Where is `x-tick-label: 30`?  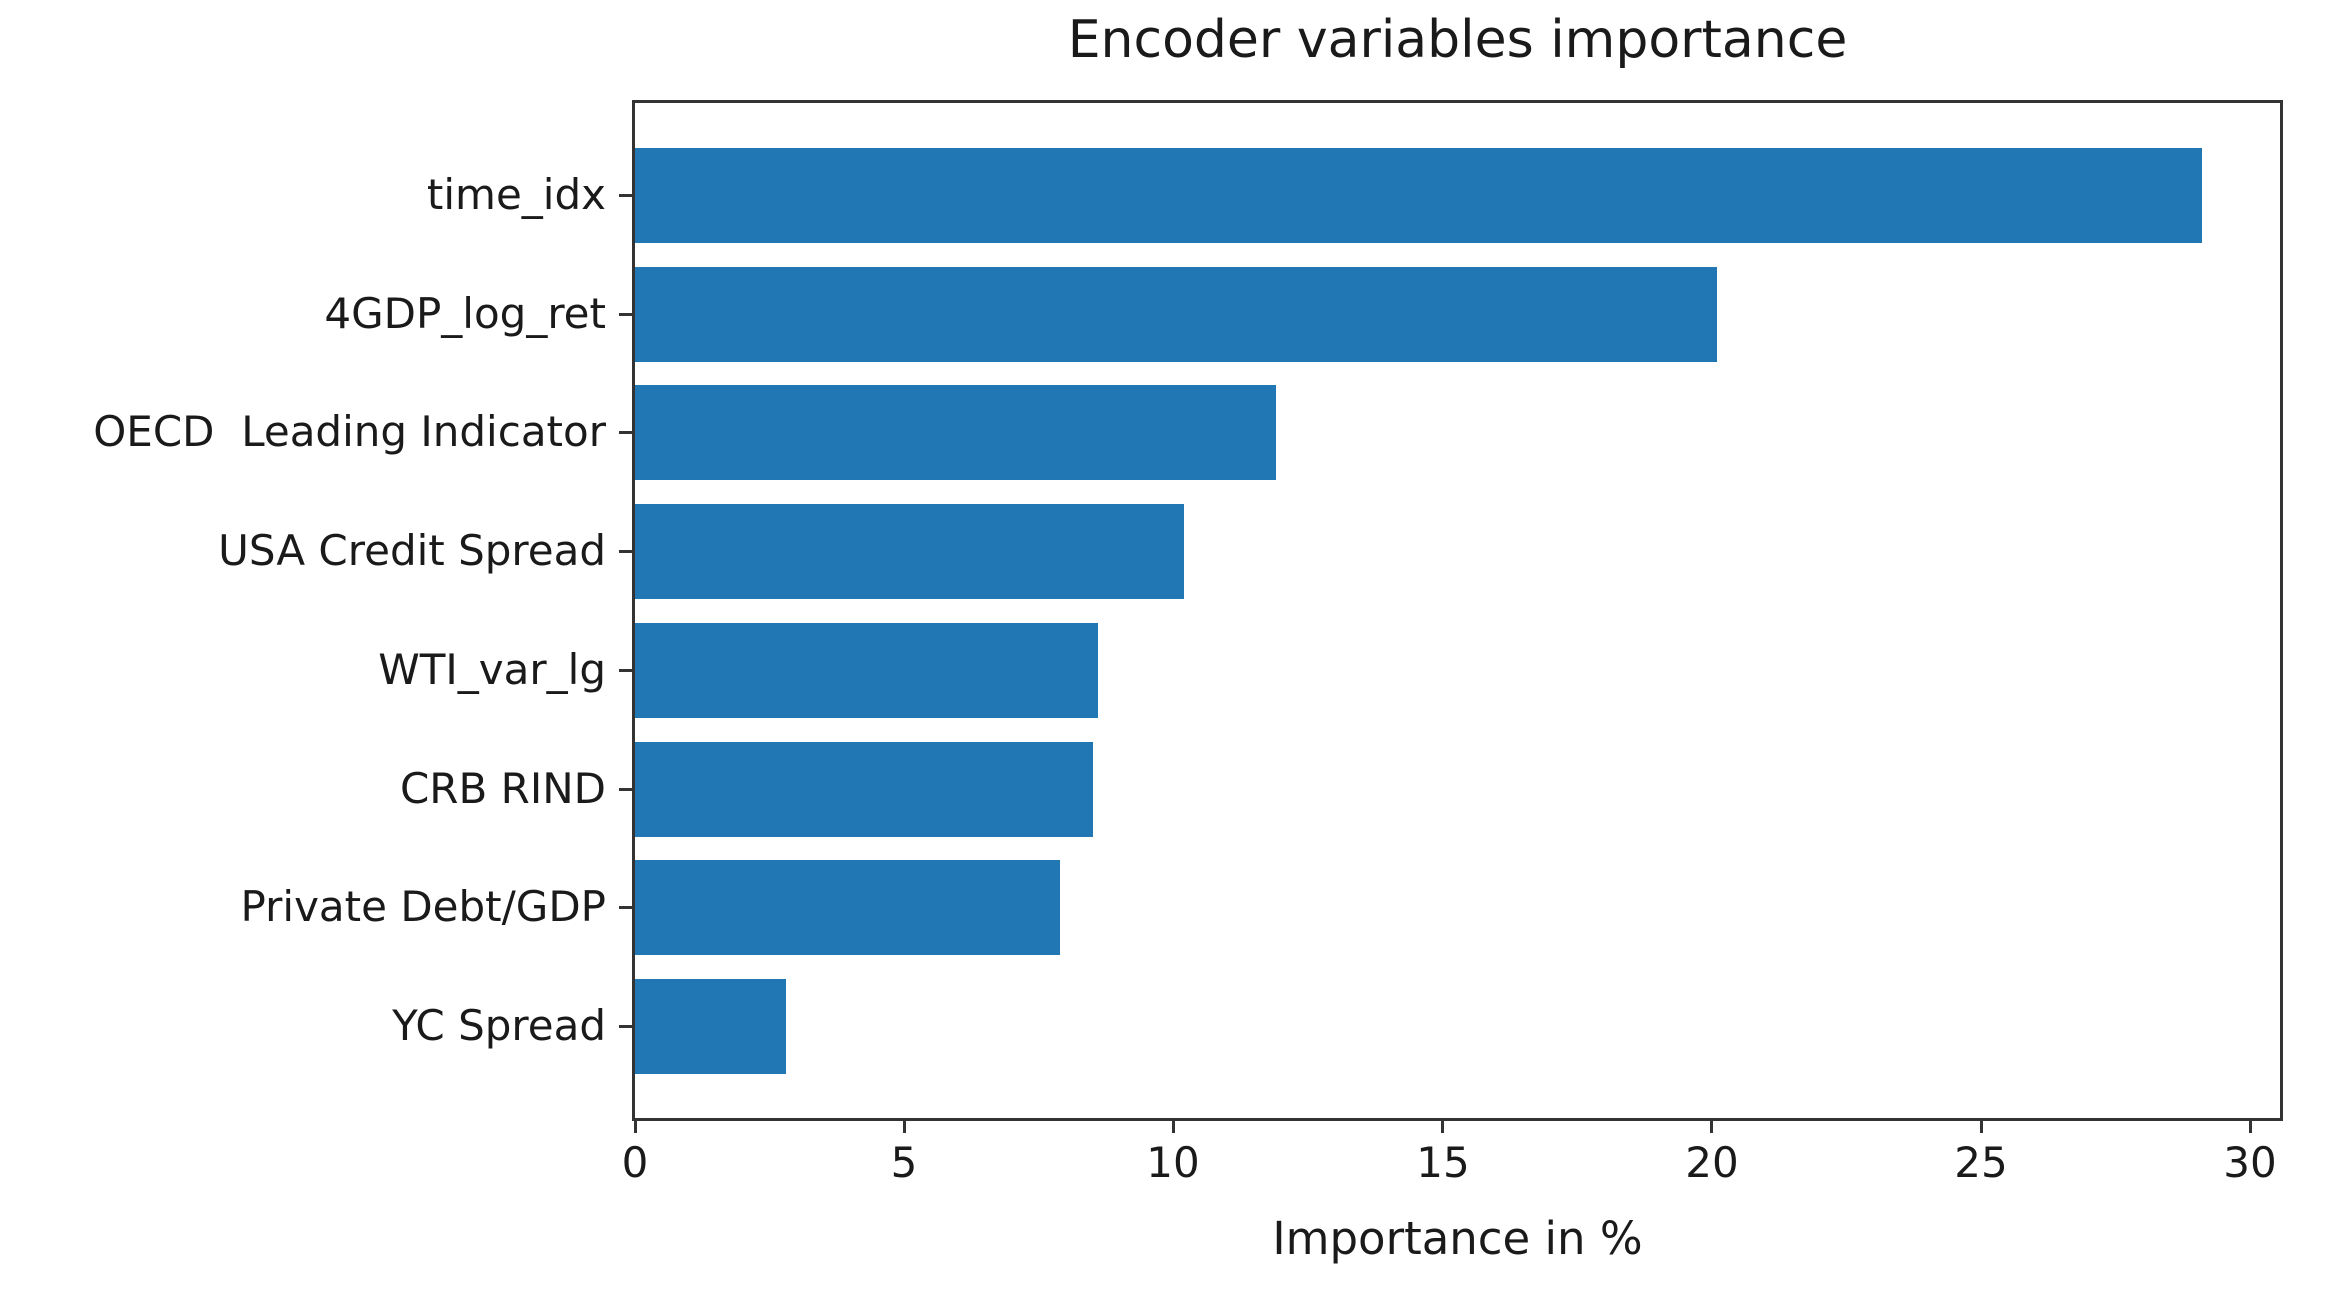
x-tick-label: 30 is located at coordinates (2250, 1162).